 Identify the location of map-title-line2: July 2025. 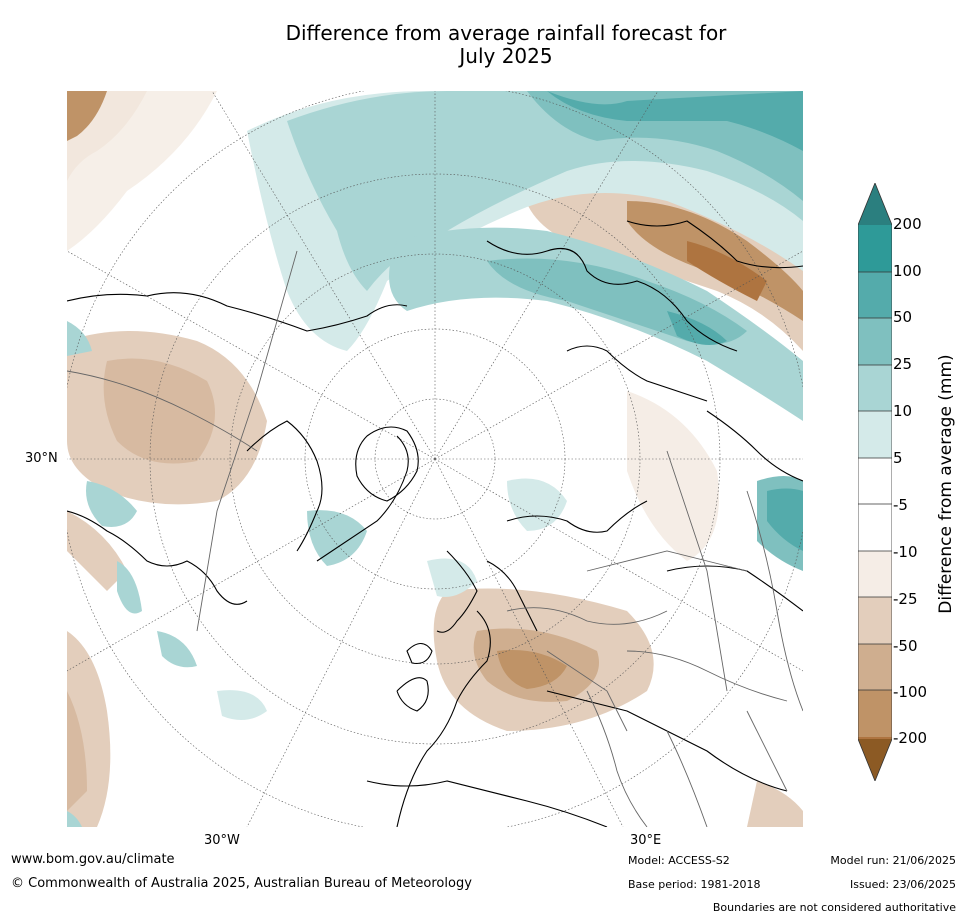
(506, 56).